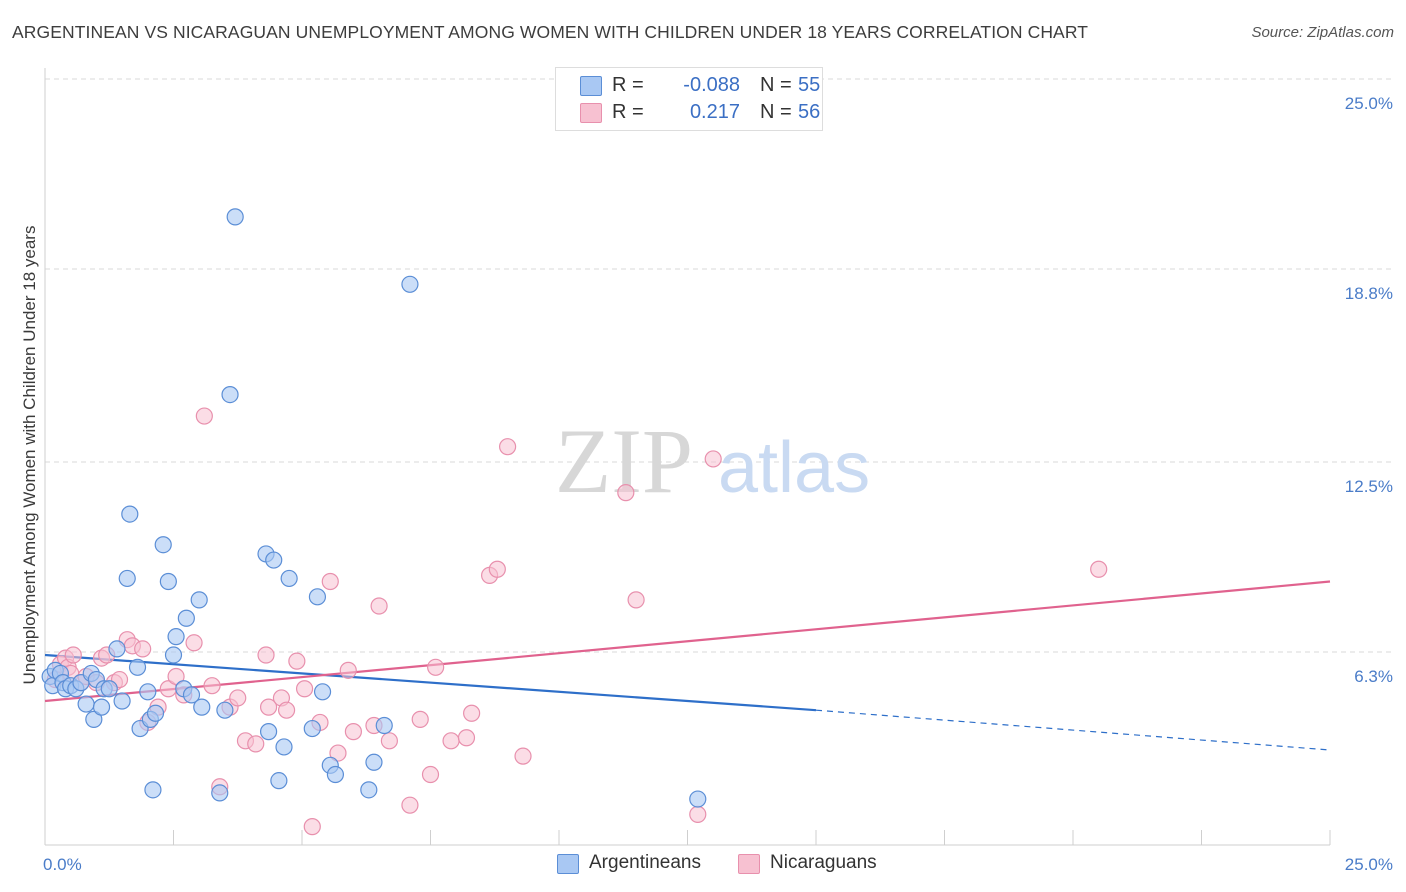 Image resolution: width=1406 pixels, height=892 pixels. Describe the element at coordinates (809, 85) in the screenshot. I see `legend-n-value: 55` at that location.